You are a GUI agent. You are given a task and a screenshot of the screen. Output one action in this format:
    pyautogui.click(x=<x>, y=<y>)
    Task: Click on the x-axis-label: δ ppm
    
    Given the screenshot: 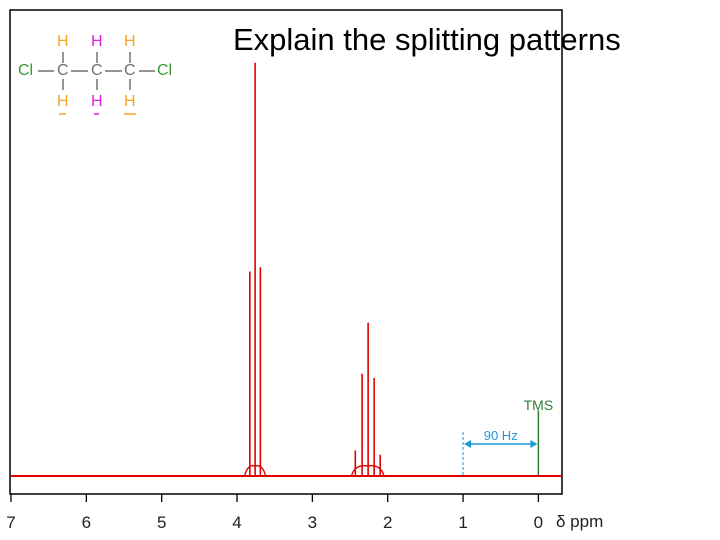 What is the action you would take?
    pyautogui.click(x=579, y=521)
    